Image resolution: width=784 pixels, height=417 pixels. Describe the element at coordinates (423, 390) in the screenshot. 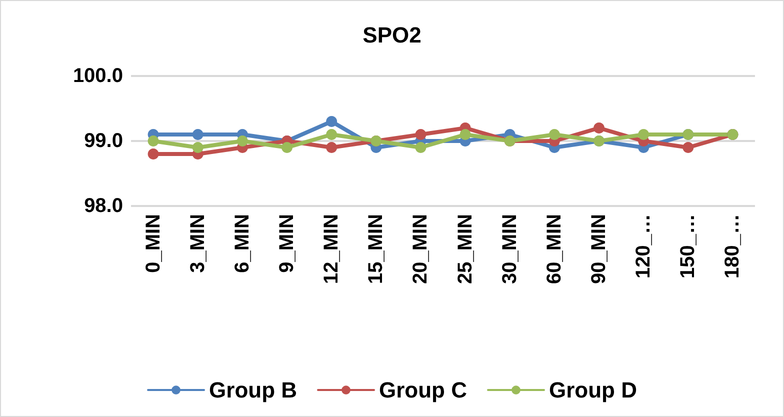

I see `legend-label: Group C` at that location.